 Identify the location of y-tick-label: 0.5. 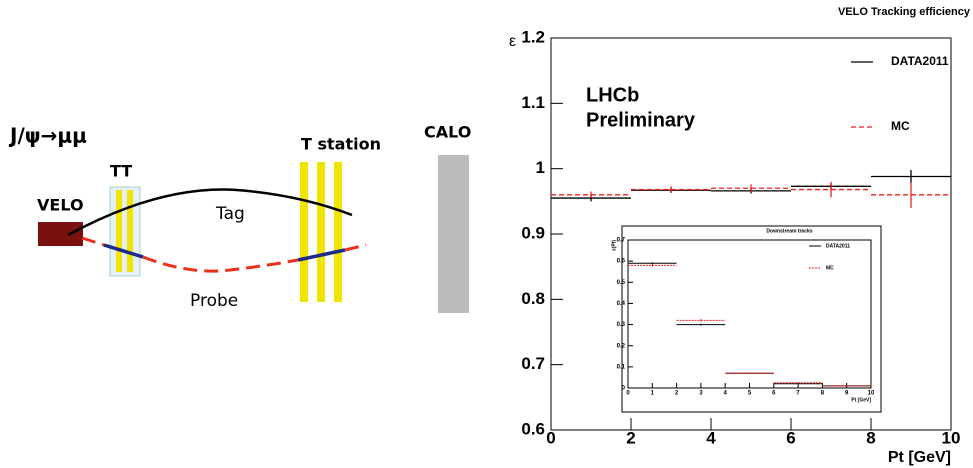
(621, 283).